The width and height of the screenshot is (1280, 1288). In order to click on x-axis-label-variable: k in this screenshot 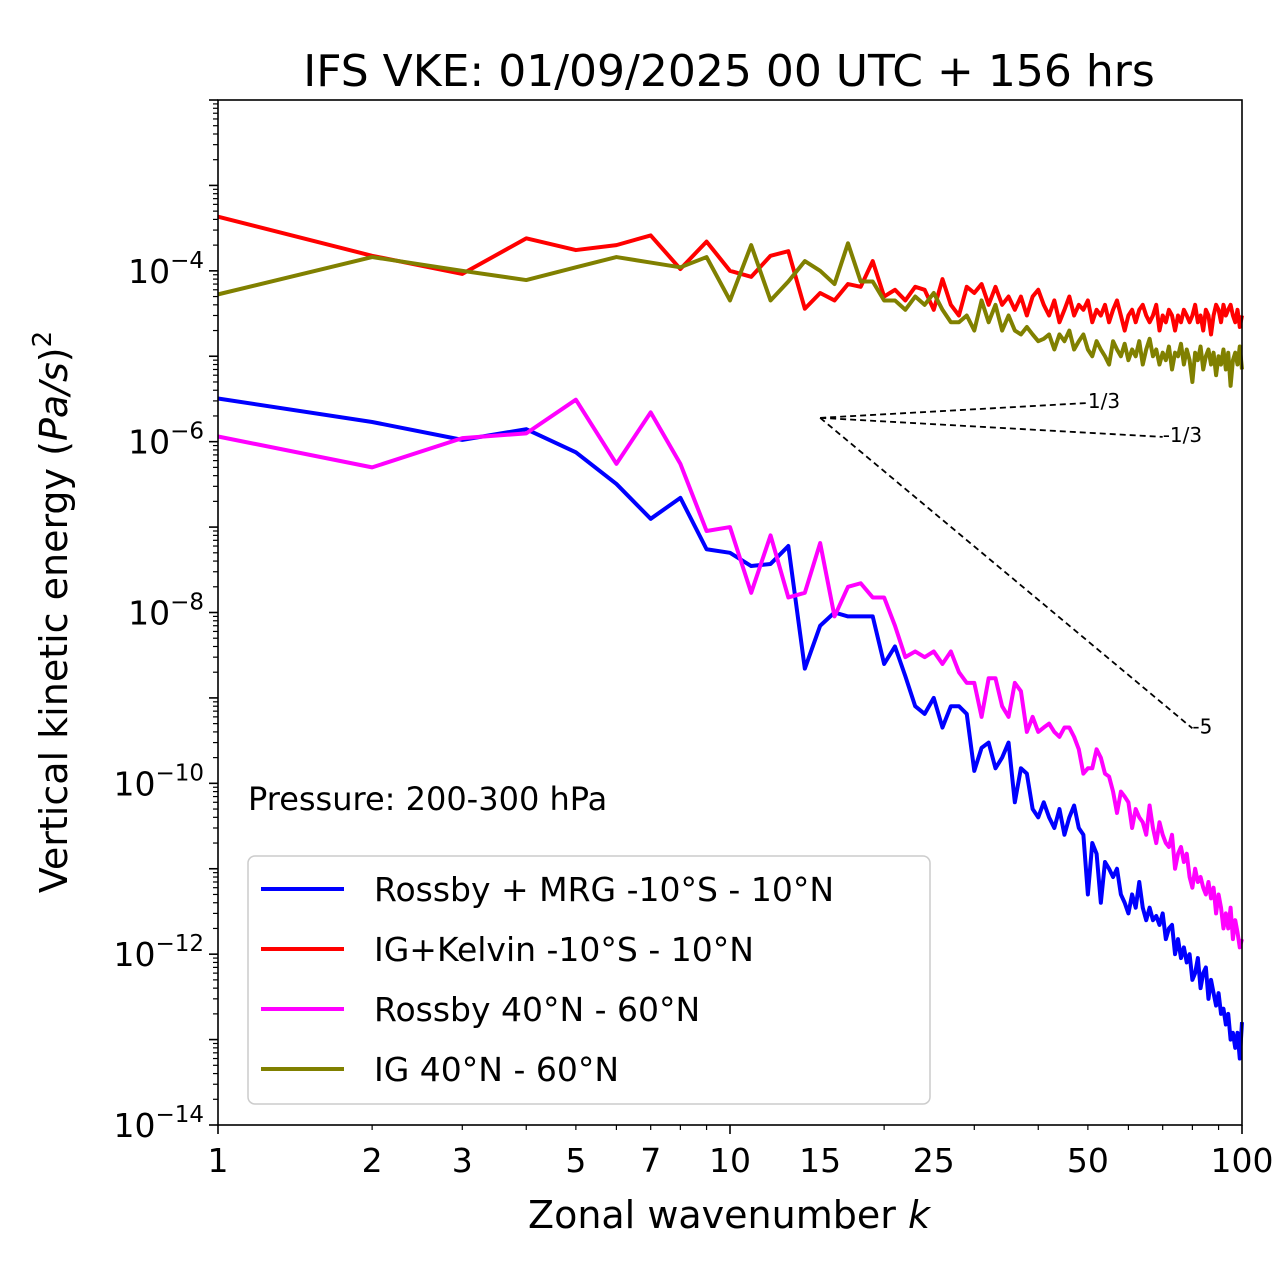, I will do `click(920, 1215)`.